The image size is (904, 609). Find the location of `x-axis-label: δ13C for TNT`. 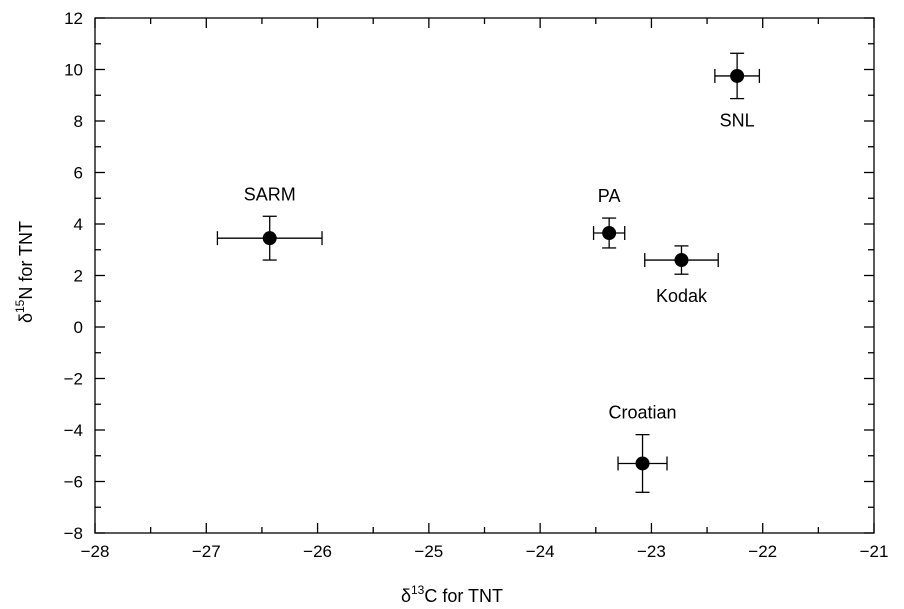

x-axis-label: δ13C for TNT is located at coordinates (452, 594).